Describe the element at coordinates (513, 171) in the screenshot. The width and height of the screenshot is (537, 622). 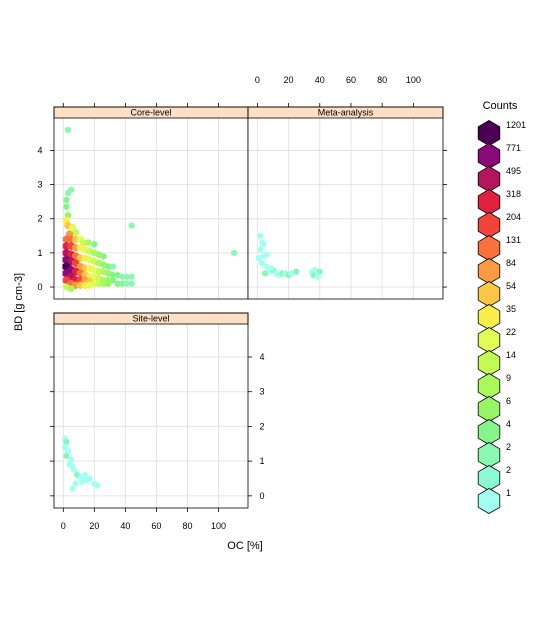
I see `legend-label: 495` at that location.